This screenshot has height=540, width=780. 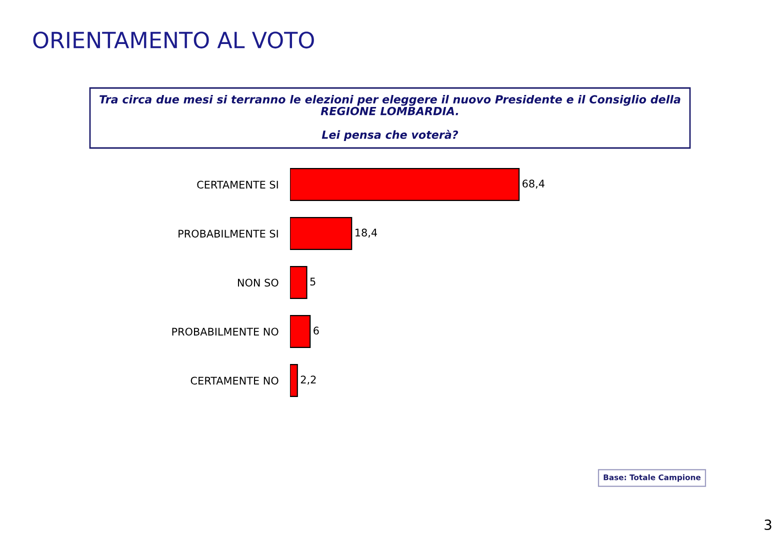 What do you see at coordinates (173, 40) in the screenshot?
I see `chart-title: ORIENTAMENTO AL VOTO` at bounding box center [173, 40].